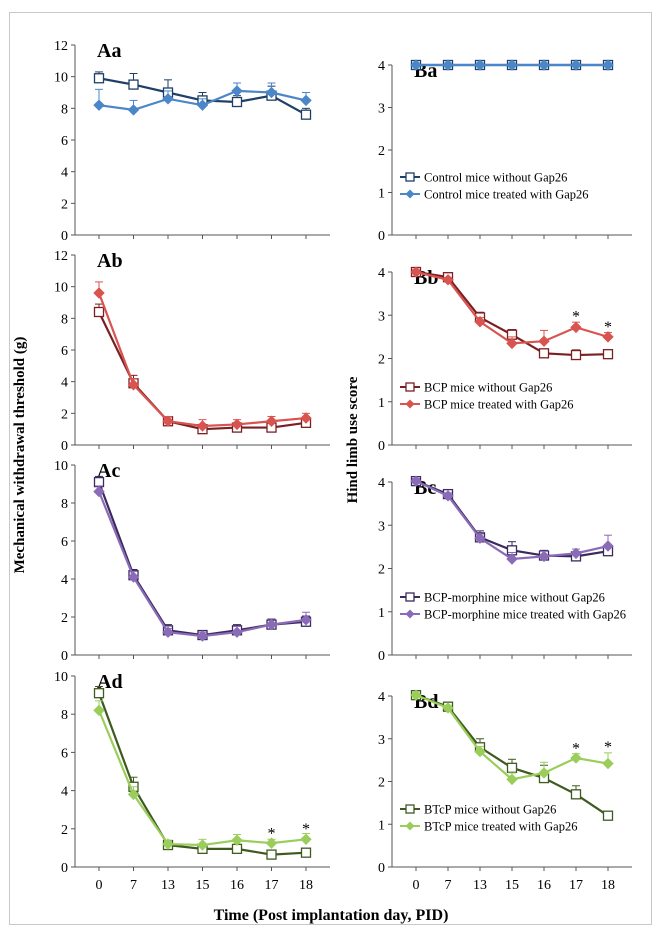  Describe the element at coordinates (353, 439) in the screenshot. I see `y-axis-label-right: Hind limb use score` at that location.